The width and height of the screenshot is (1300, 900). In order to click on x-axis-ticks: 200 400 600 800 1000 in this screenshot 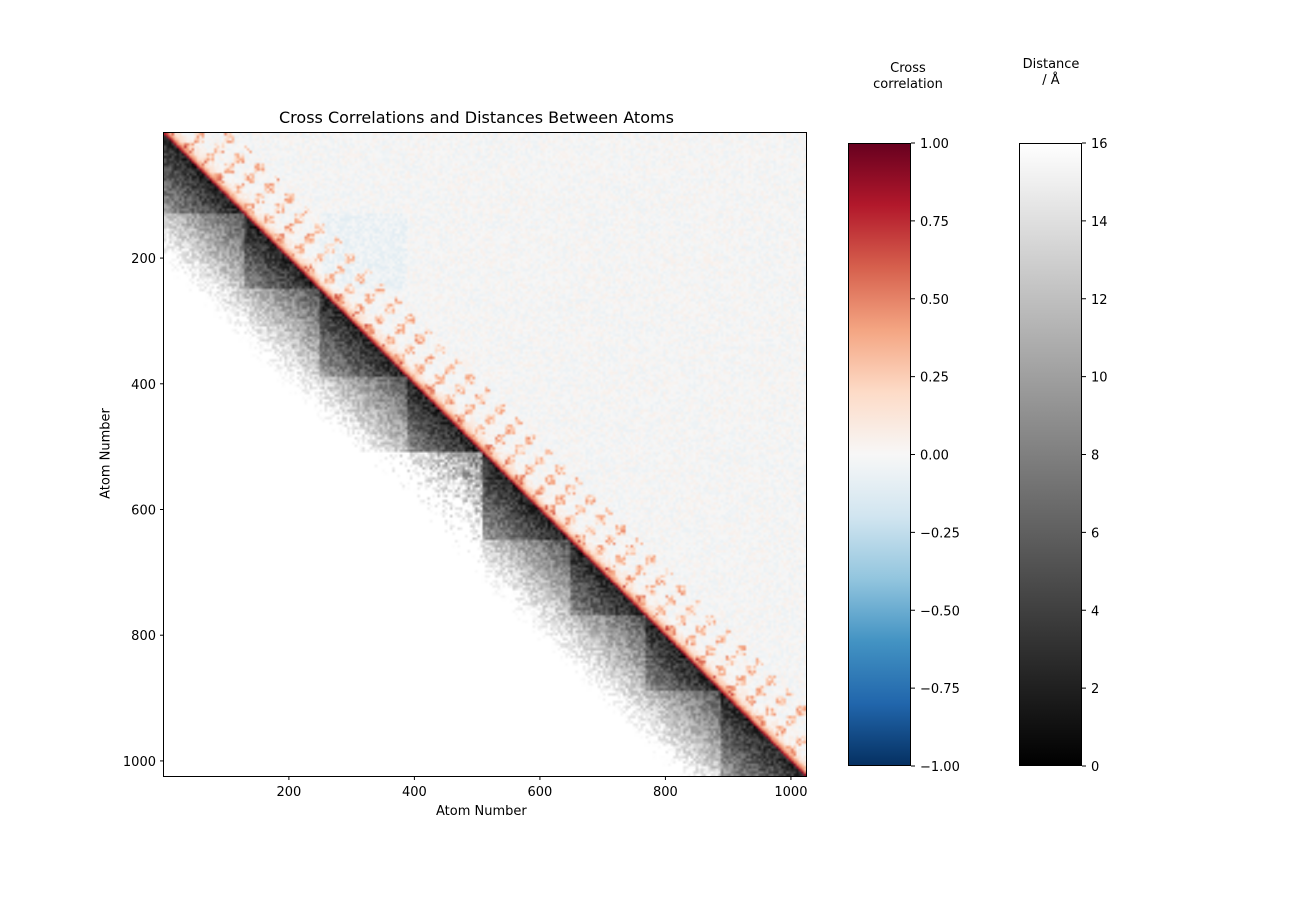, I will do `click(541, 788)`.